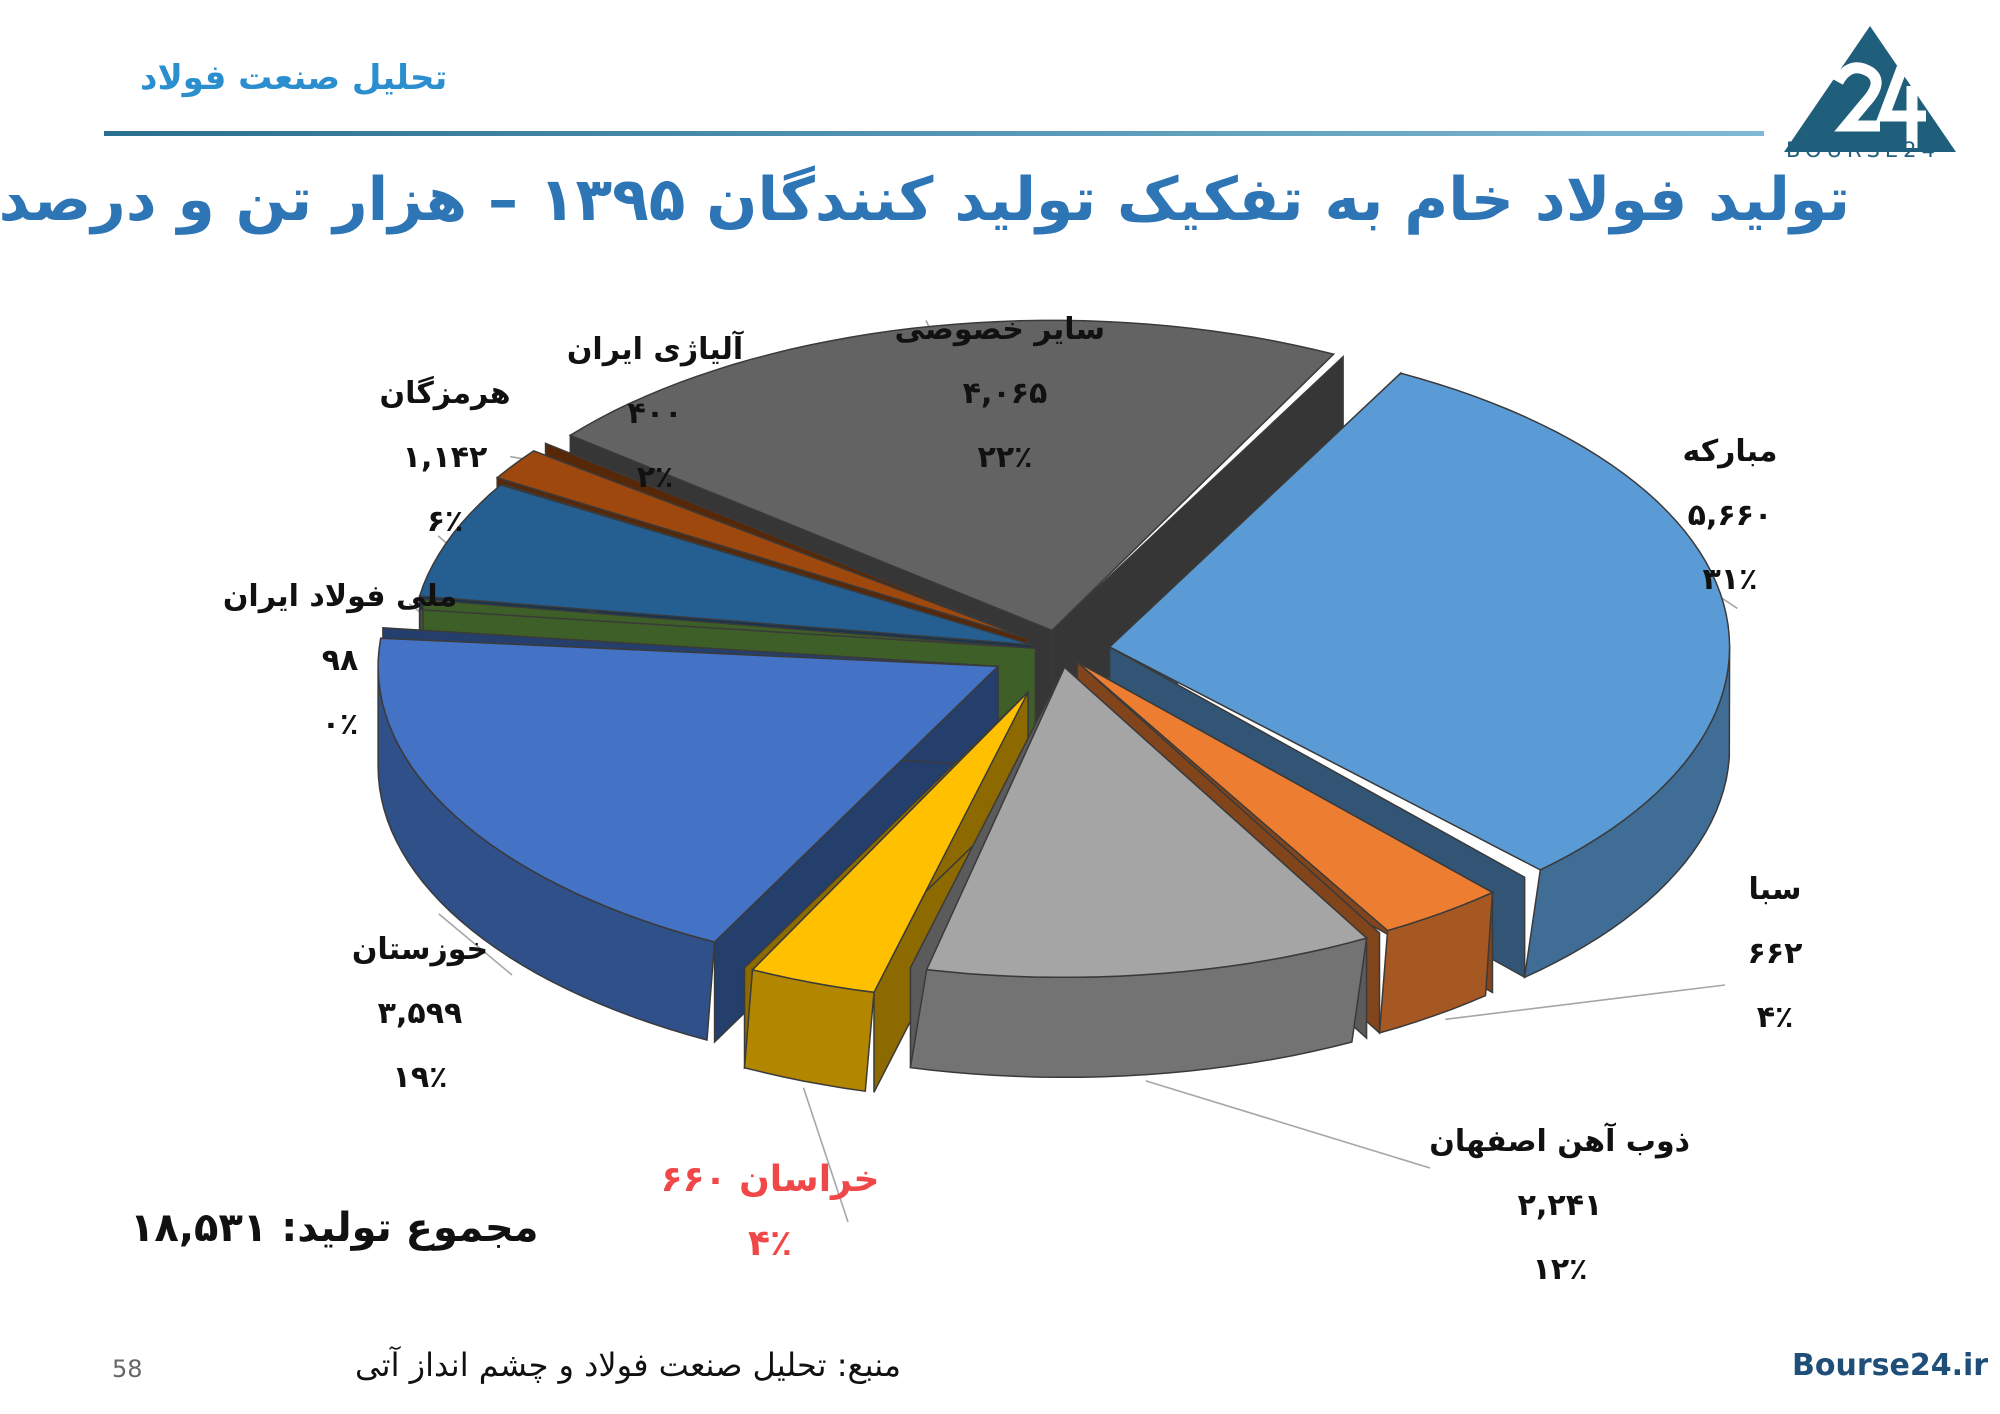 This screenshot has width=2000, height=1414. I want to click on label-percent: ۰٪, so click(340, 724).